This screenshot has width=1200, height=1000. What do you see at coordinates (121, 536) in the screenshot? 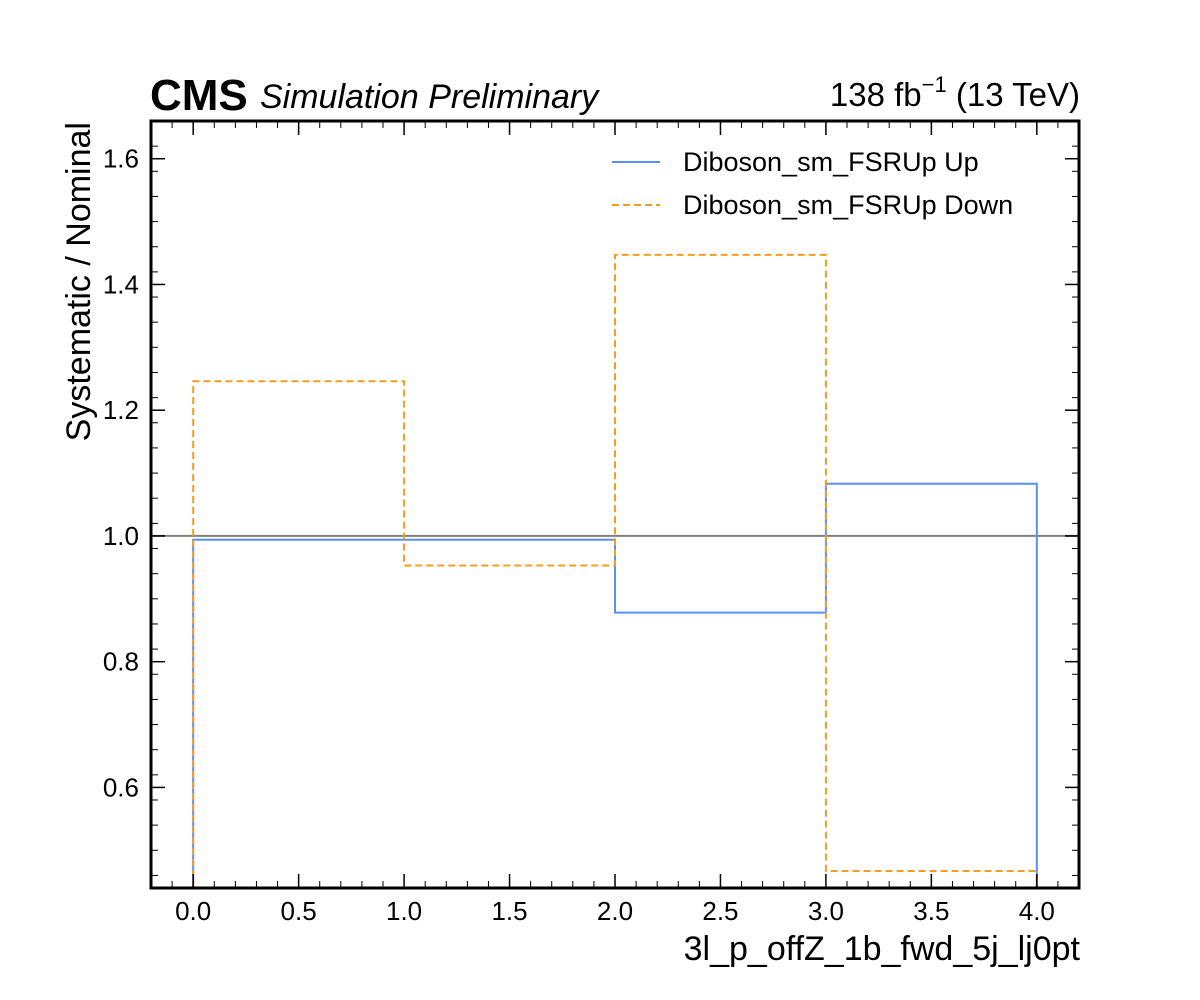
I see `y-tick-label: 1.0` at bounding box center [121, 536].